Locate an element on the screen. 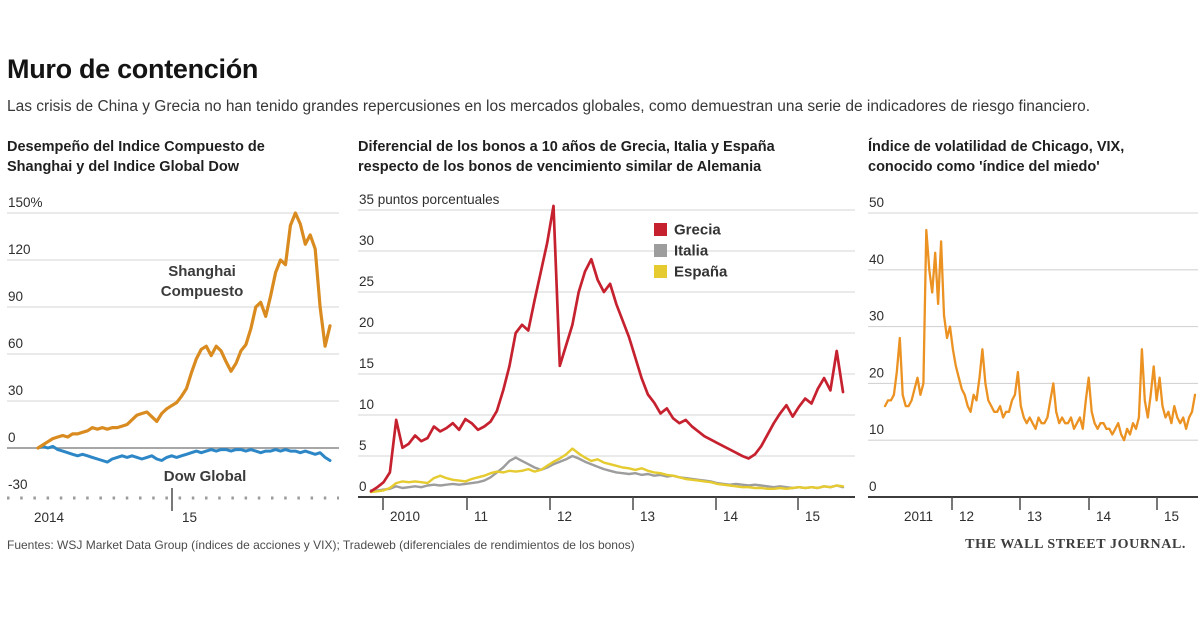  chart3-title-line2: conocido como 'índice del miedo' is located at coordinates (984, 167).